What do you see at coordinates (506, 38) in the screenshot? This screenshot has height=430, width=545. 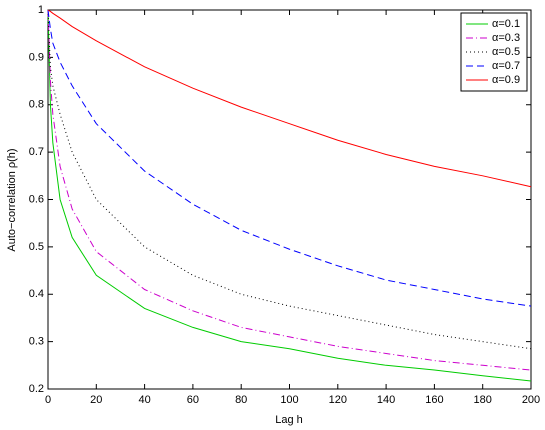 I see `legend-label: α=0.3` at bounding box center [506, 38].